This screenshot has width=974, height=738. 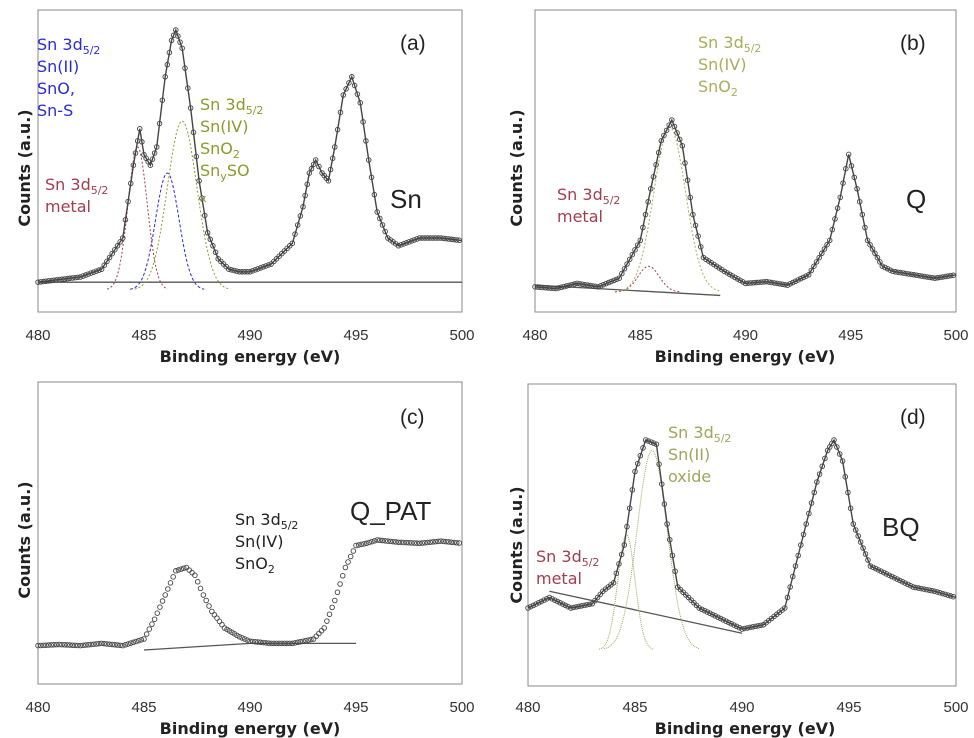 What do you see at coordinates (516, 544) in the screenshot?
I see `y-axis-label: Counts (a.u.)` at bounding box center [516, 544].